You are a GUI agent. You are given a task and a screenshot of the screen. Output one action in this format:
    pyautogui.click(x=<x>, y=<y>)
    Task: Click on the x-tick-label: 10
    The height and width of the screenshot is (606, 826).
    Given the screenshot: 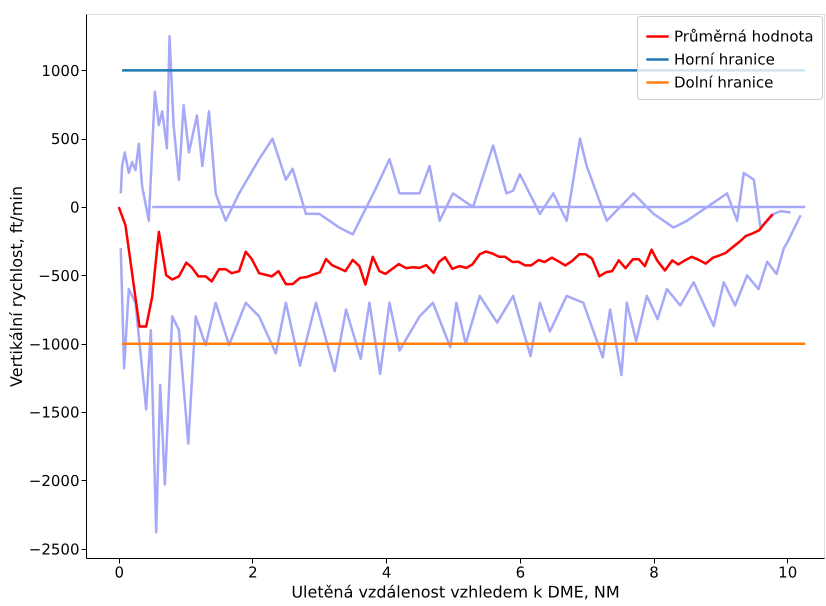 What is the action you would take?
    pyautogui.click(x=788, y=573)
    